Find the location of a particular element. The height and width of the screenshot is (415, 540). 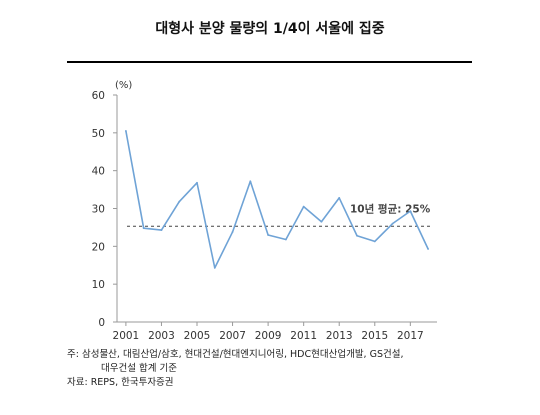

y-tick-label: 60 is located at coordinates (98, 96).